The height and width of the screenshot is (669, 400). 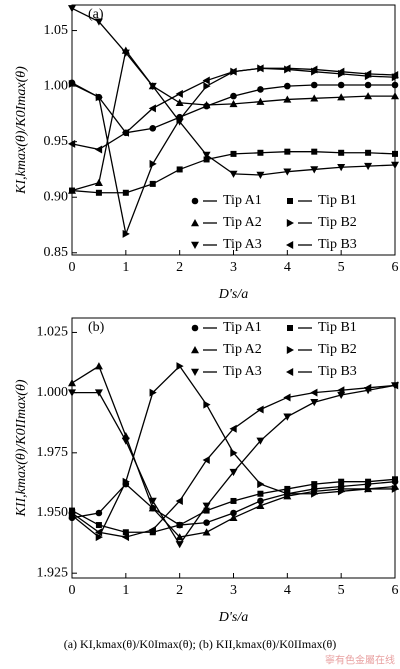 I want to click on y-tick-label: 1.000, so click(x=53, y=392).